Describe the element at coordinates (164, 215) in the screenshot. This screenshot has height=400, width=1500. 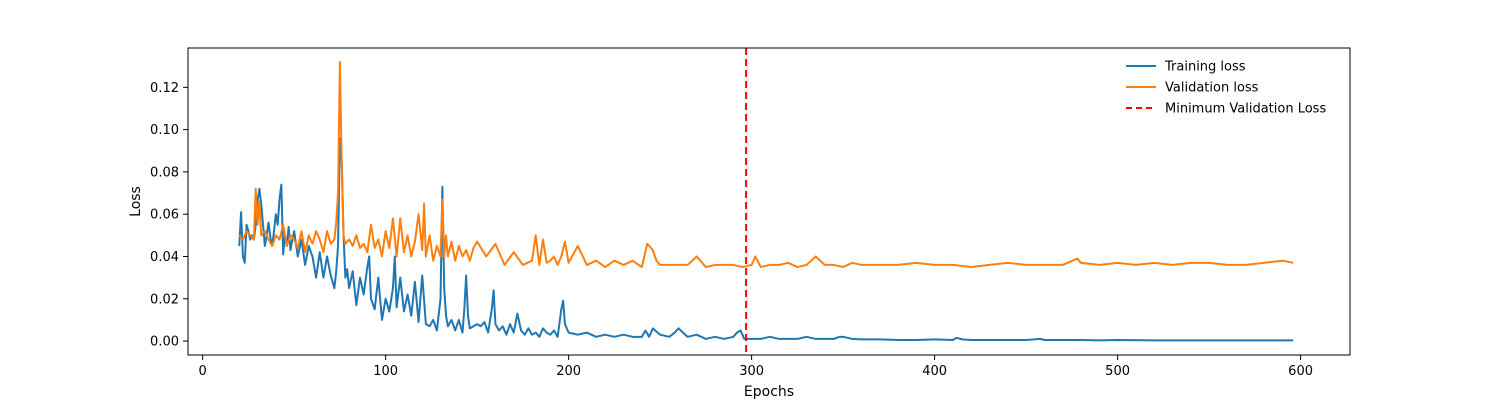
I see `y-tick-label: 0.06` at that location.